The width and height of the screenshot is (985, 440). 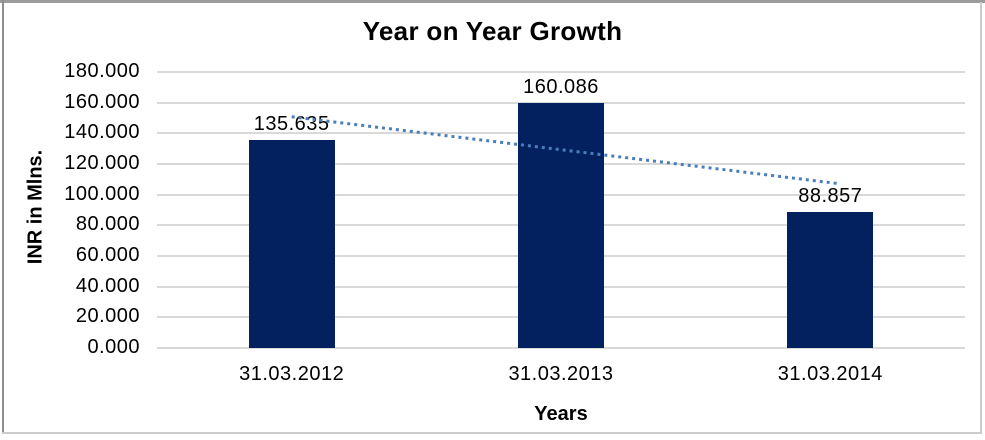 What do you see at coordinates (291, 124) in the screenshot?
I see `bar-data-label: 135.635` at bounding box center [291, 124].